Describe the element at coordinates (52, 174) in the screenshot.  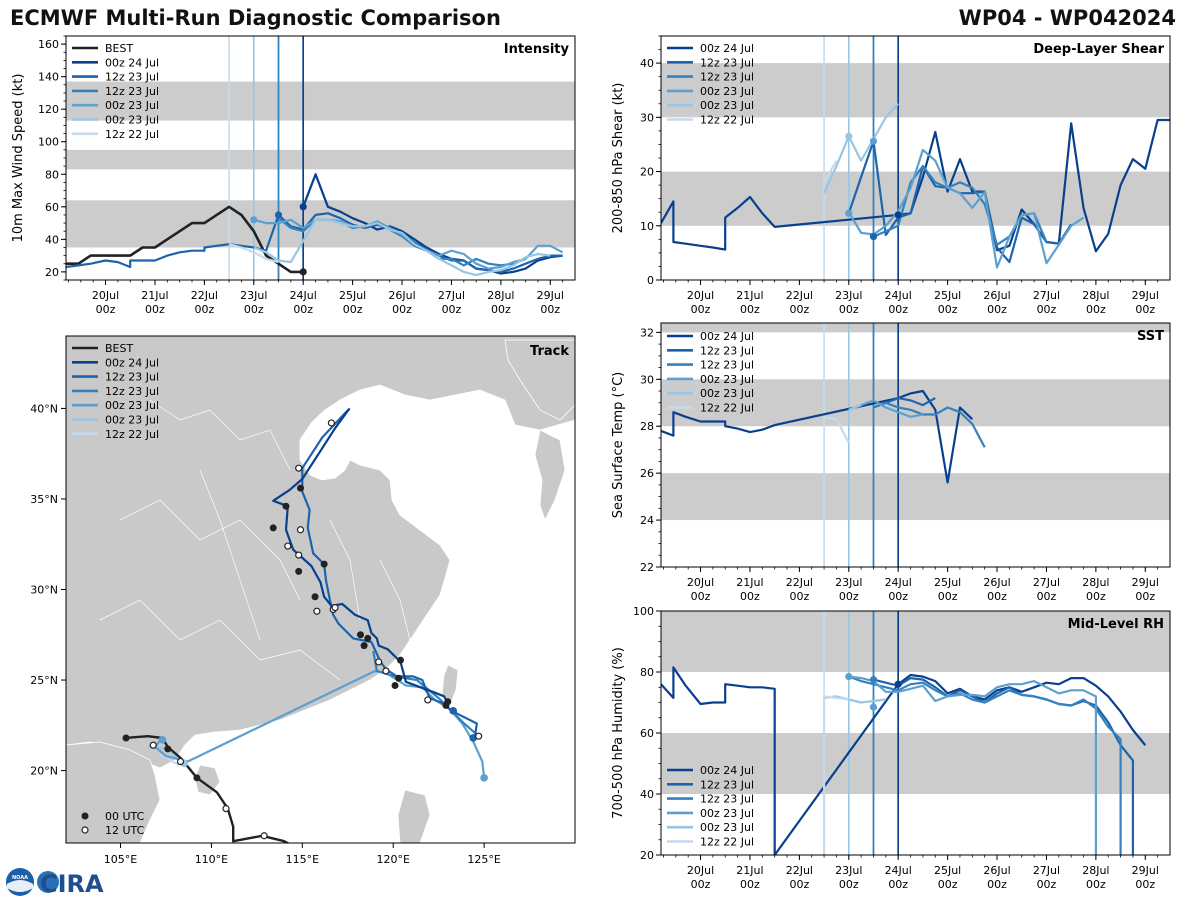
I see `intensity-ytick-label: 80` at that location.